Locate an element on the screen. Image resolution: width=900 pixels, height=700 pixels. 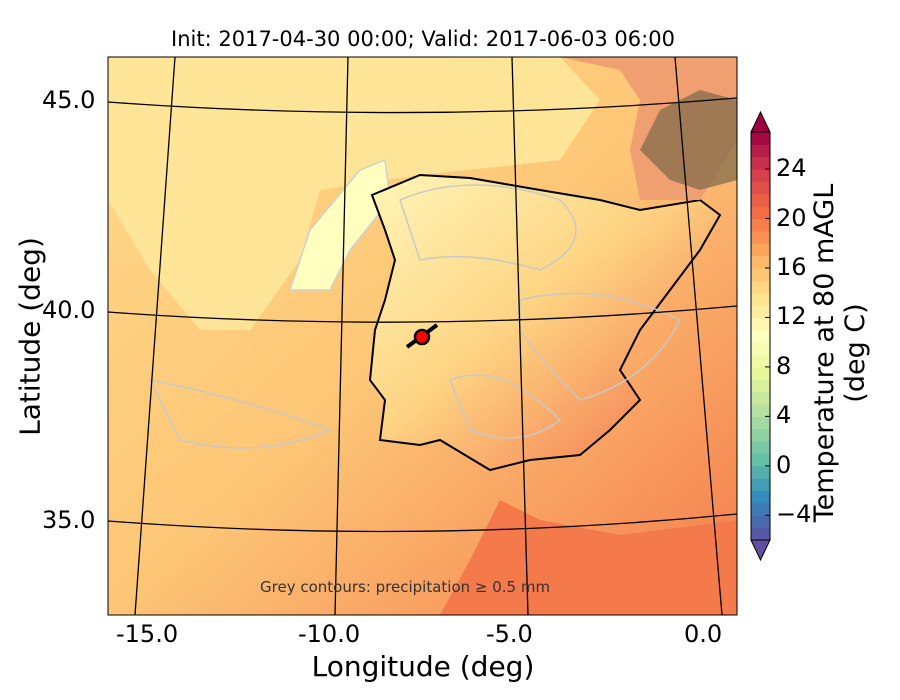
x-tick-label: -10.0 is located at coordinates (329, 634).